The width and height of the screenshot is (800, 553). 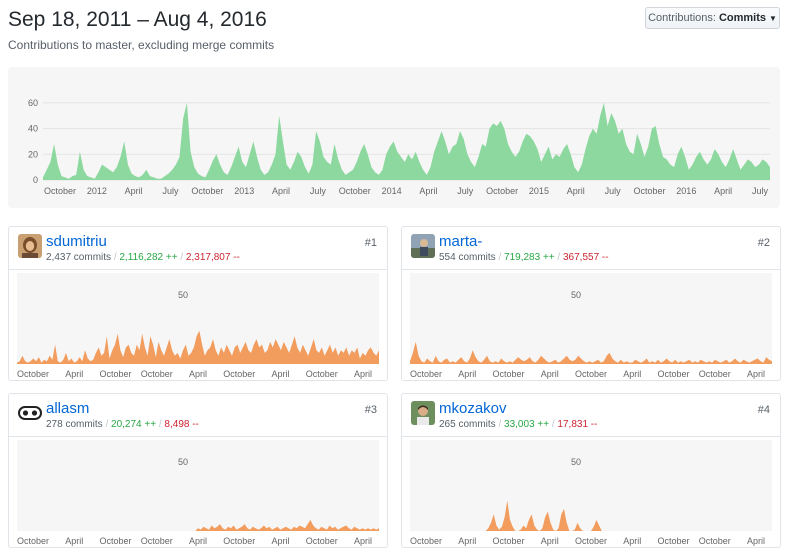 I want to click on dropdown-selected-value: Commits, so click(x=742, y=18).